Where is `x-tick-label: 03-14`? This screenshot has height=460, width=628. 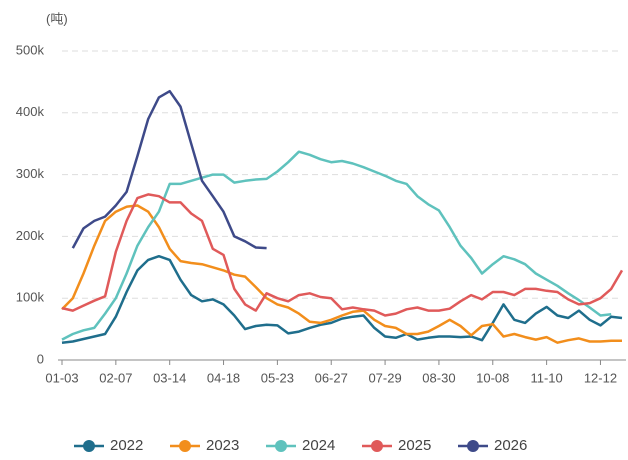 x-tick-label: 03-14 is located at coordinates (169, 377).